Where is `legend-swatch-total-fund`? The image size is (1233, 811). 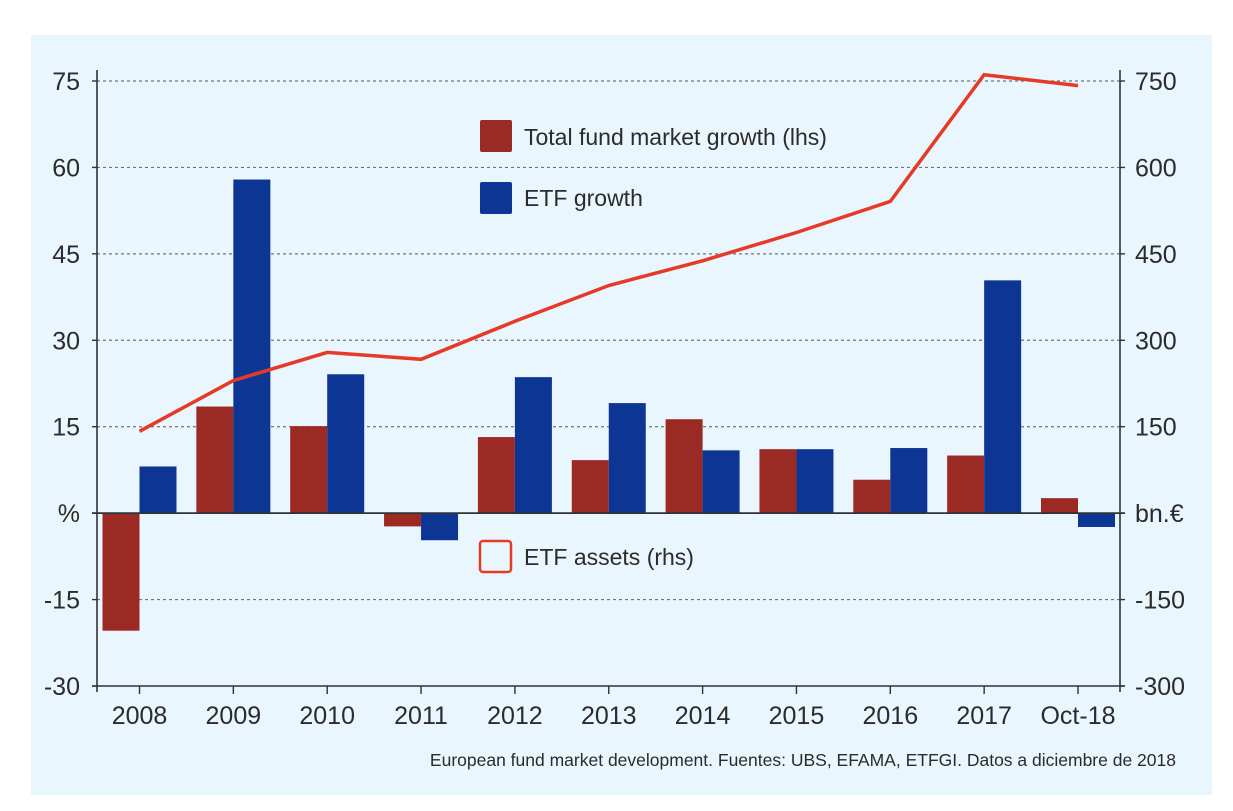
legend-swatch-total-fund is located at coordinates (496, 136).